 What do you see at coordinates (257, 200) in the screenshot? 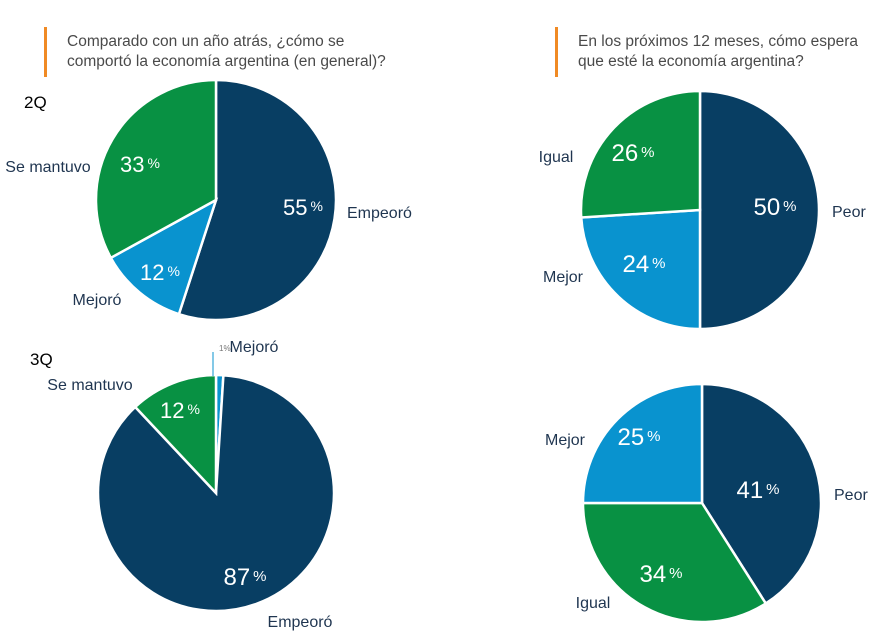
I see `pie-slice-empeoro` at bounding box center [257, 200].